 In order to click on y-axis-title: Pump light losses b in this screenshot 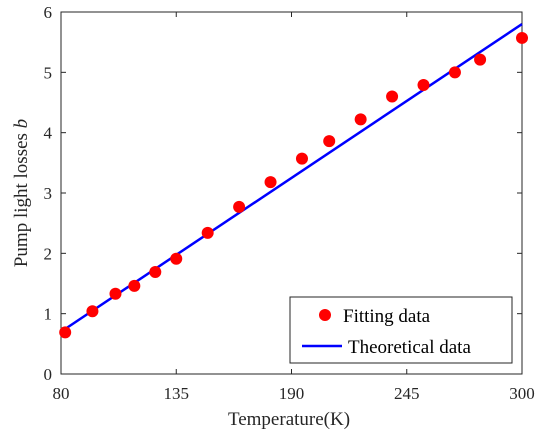, I will do `click(21, 193)`.